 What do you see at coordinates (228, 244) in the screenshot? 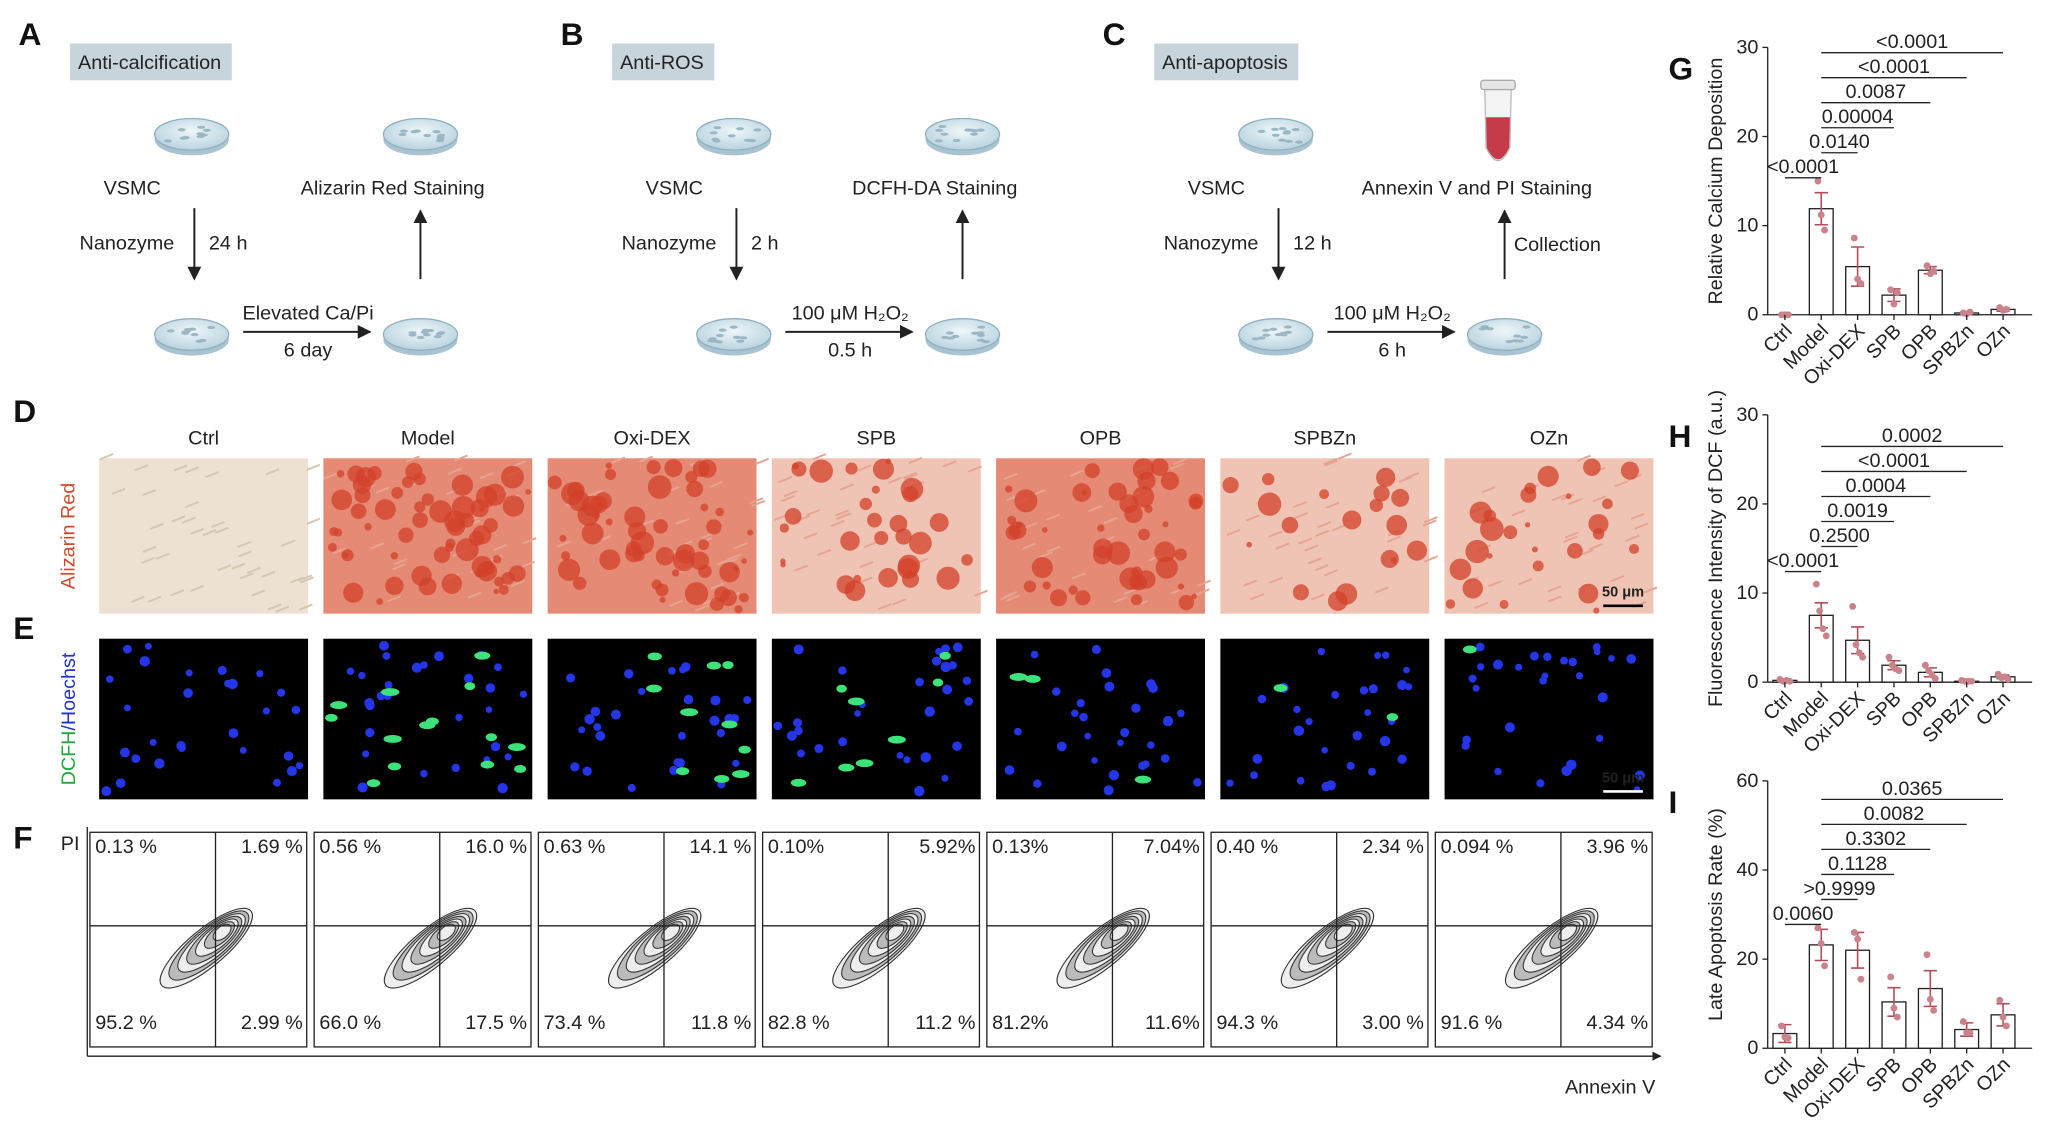
I see `treatment-time: 24 h` at bounding box center [228, 244].